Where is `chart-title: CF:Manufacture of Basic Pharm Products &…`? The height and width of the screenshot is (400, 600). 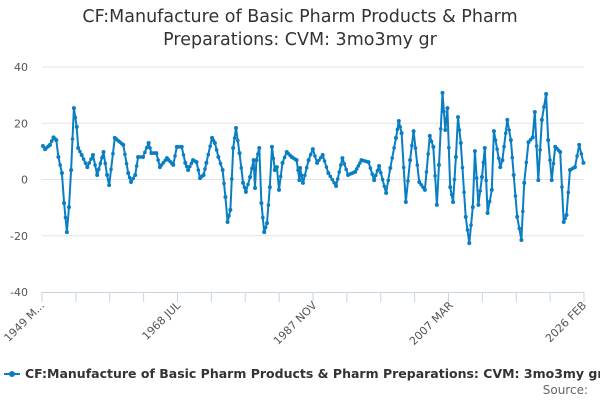
chart-title: CF:Manufacture of Basic Pharm Products &… is located at coordinates (300, 29).